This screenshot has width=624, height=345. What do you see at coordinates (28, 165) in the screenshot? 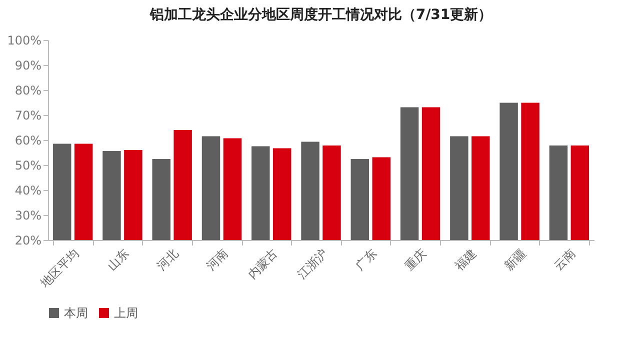
I see `y-tick-label: 50%` at bounding box center [28, 165].